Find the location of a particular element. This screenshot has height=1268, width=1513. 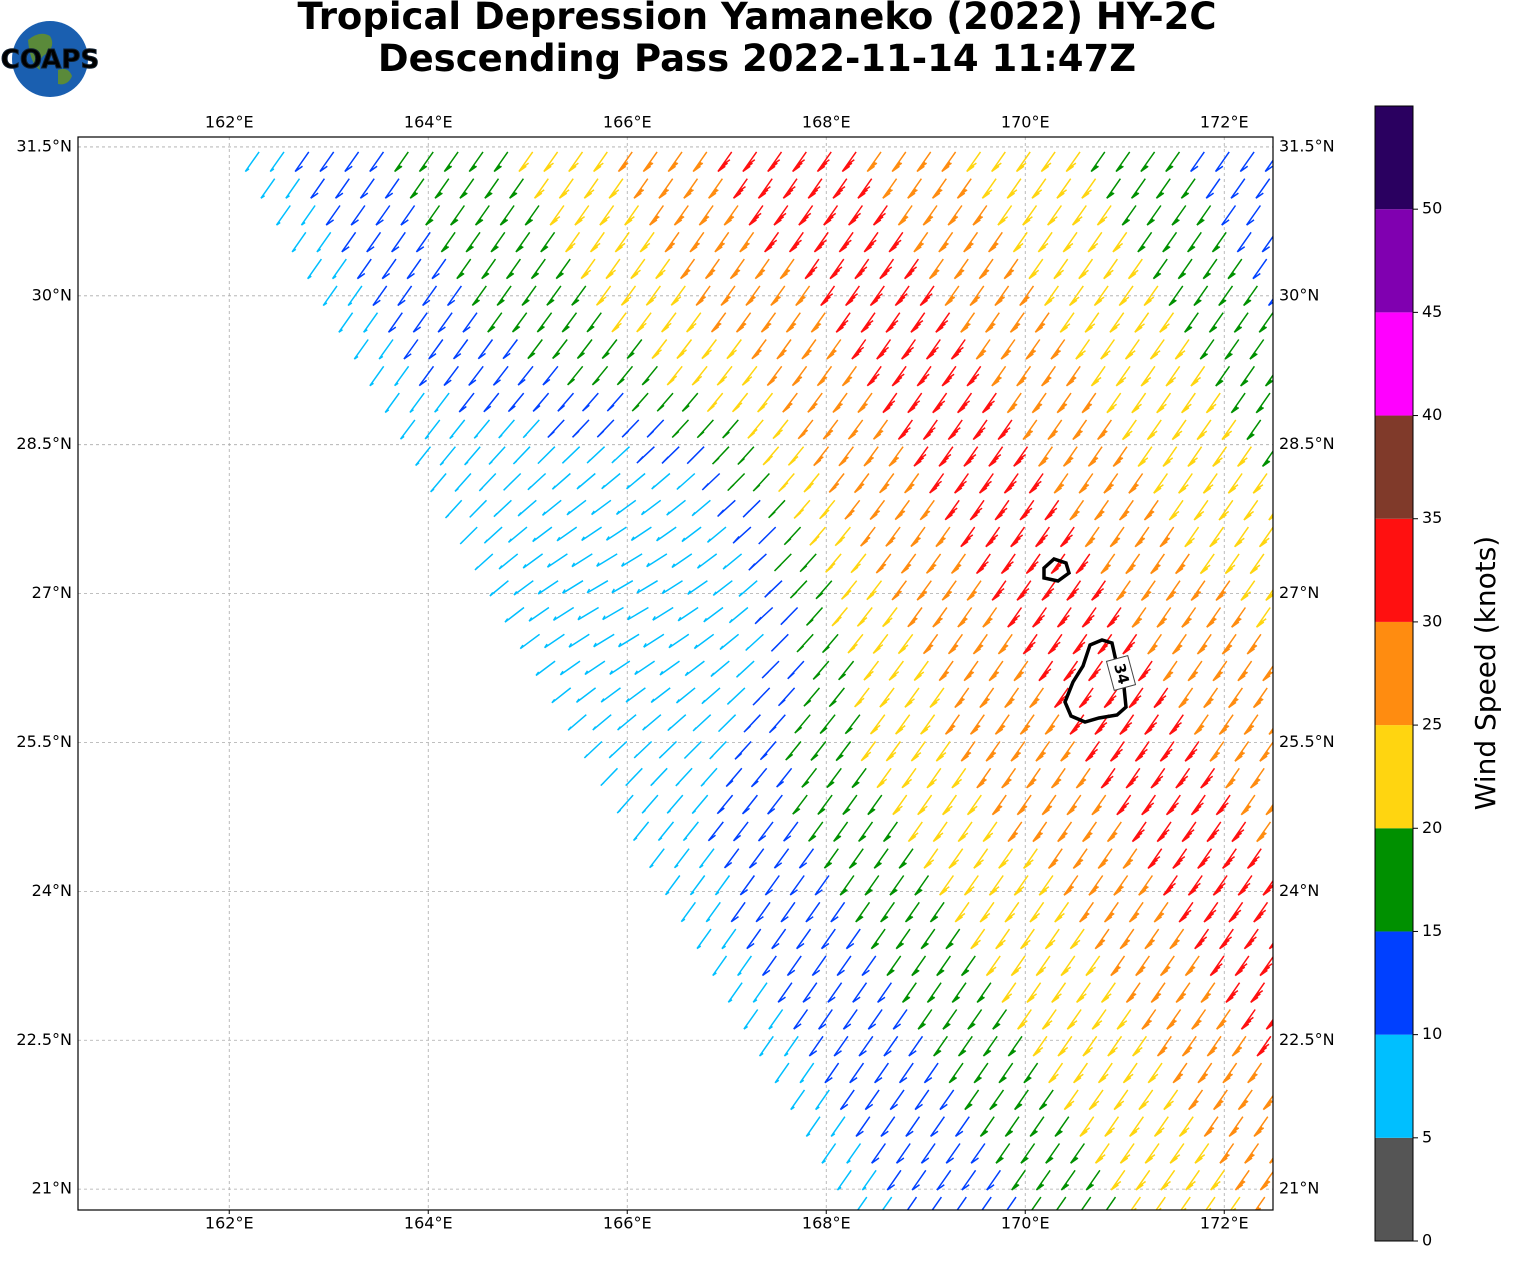

colorbar-tick-label: 45 is located at coordinates (1432, 311).